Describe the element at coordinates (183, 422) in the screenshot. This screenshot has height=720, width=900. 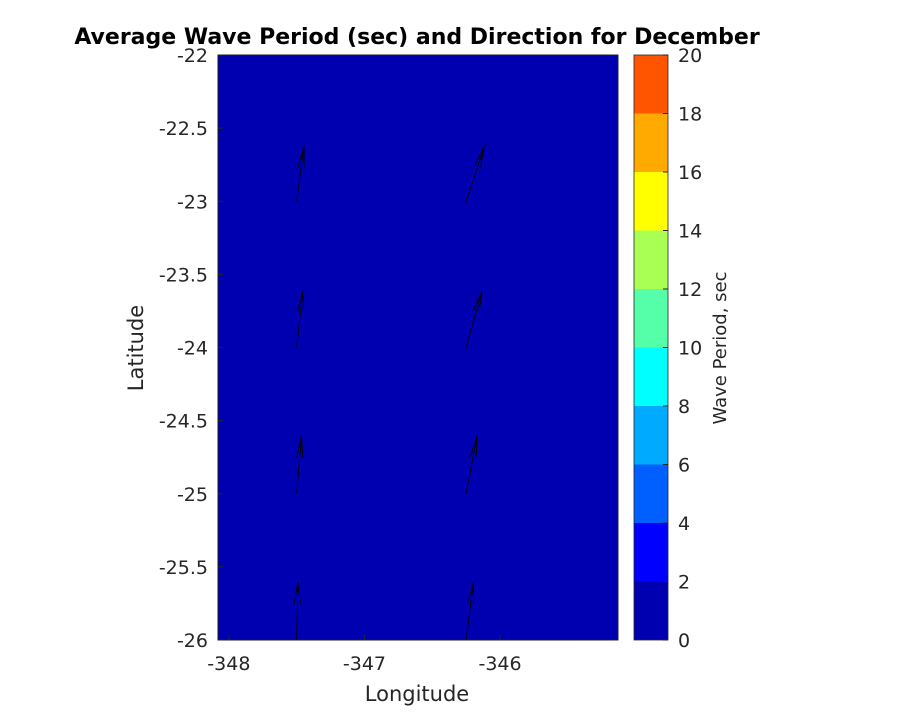
I see `y-tick-label: -24.5` at that location.